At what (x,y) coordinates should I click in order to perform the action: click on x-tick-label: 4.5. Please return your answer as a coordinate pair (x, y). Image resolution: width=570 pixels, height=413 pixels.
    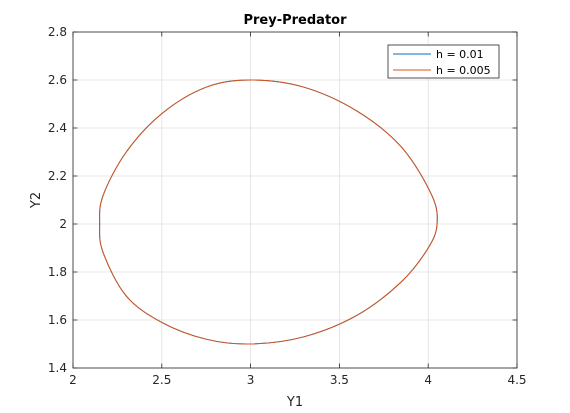
    Looking at the image, I should click on (516, 380).